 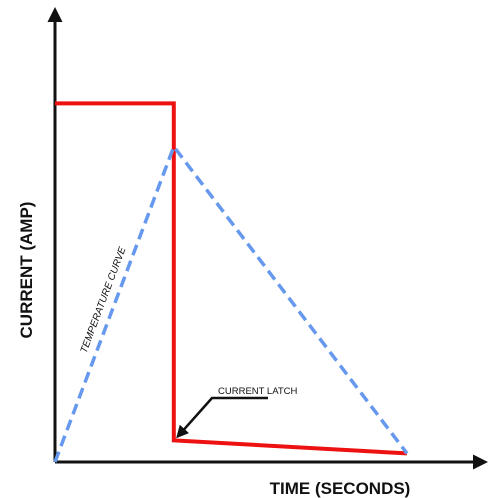 What do you see at coordinates (257, 391) in the screenshot?
I see `current-latch-label: CURRENT LATCH` at bounding box center [257, 391].